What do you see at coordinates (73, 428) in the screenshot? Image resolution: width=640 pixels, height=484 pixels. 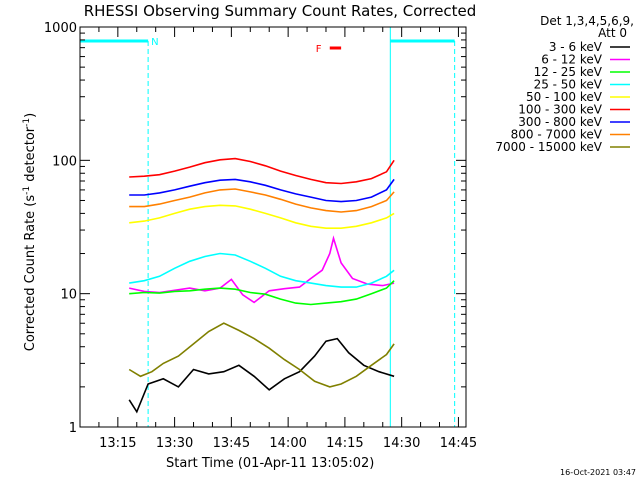 I see `y-tick-label: 1` at bounding box center [73, 428].